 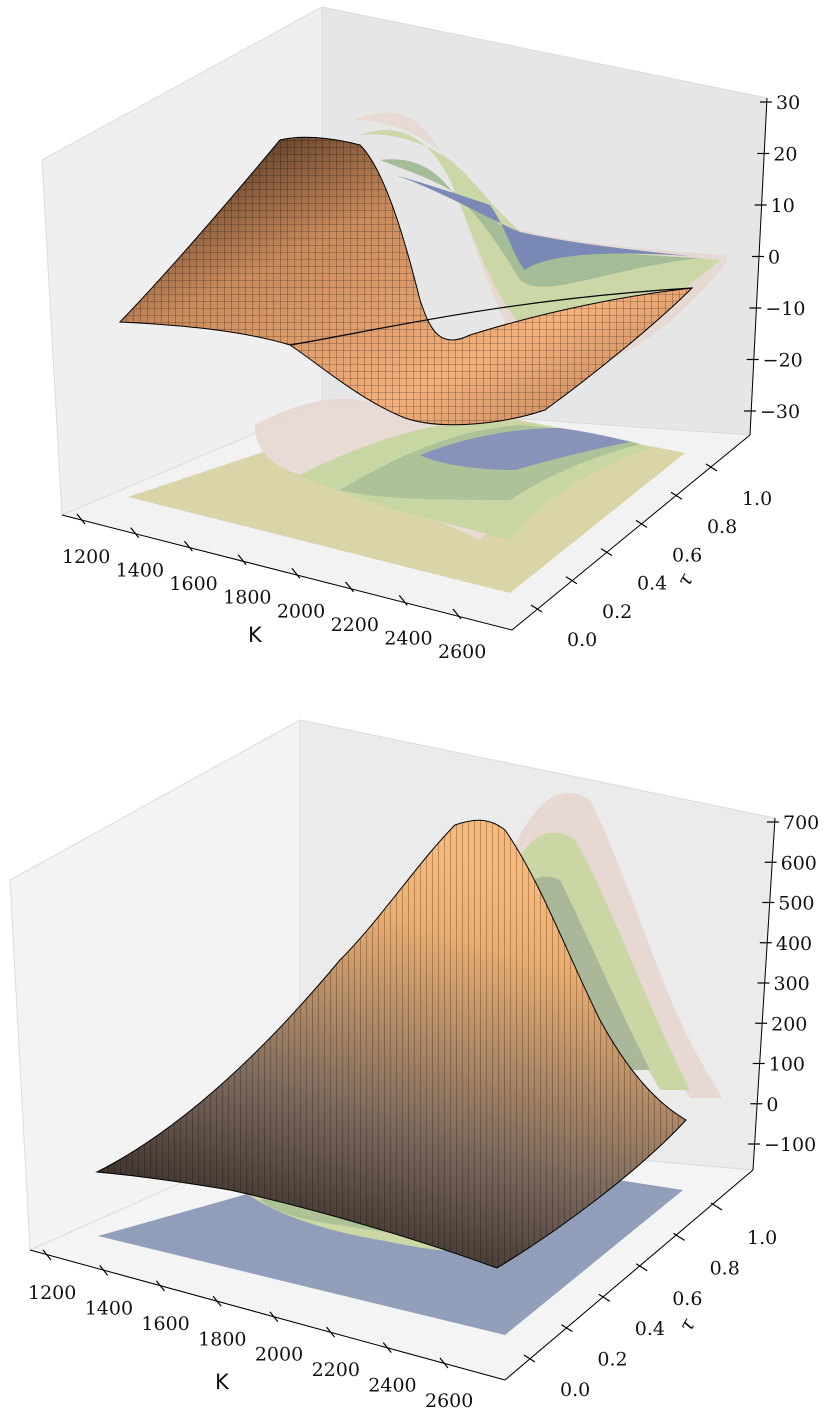 I want to click on surface-mesh, so click(x=406, y=281).